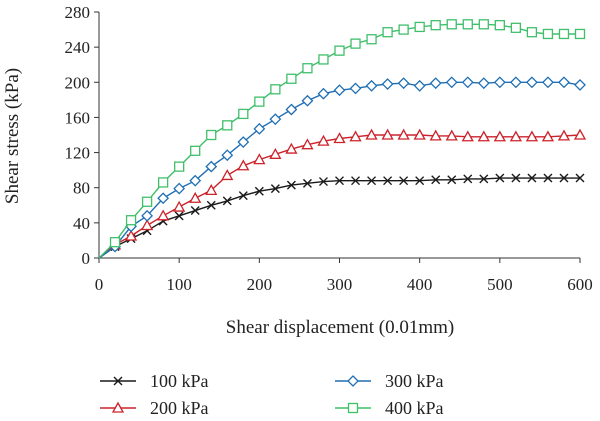  I want to click on x-axis-title: Shear displacement (0.01mm), so click(340, 327).